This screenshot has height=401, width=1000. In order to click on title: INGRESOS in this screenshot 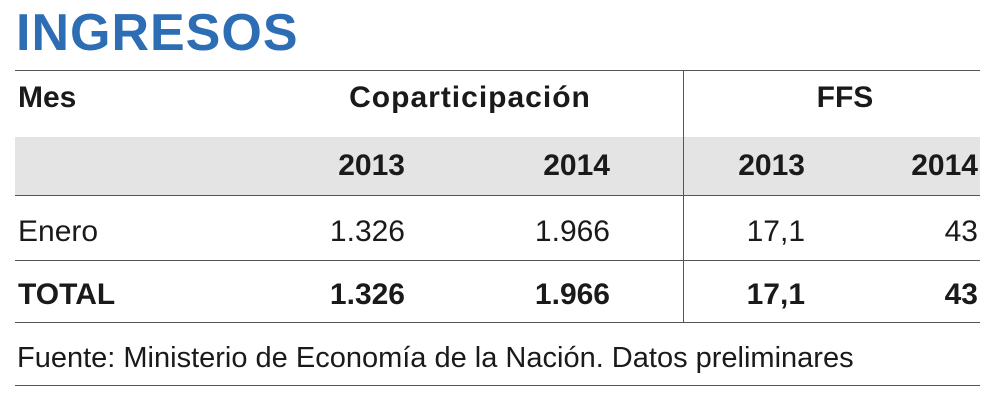, I will do `click(157, 33)`.